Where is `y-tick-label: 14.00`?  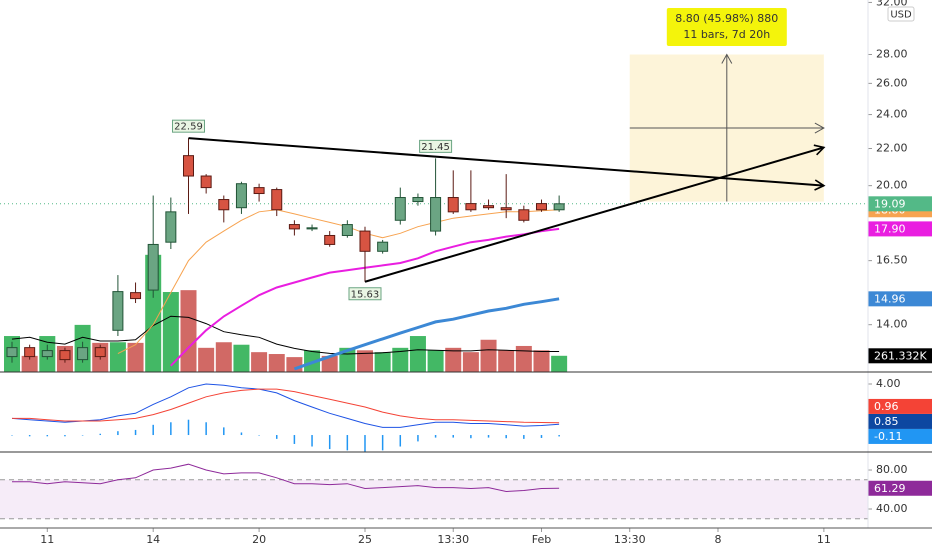
y-tick-label: 14.00 is located at coordinates (892, 324).